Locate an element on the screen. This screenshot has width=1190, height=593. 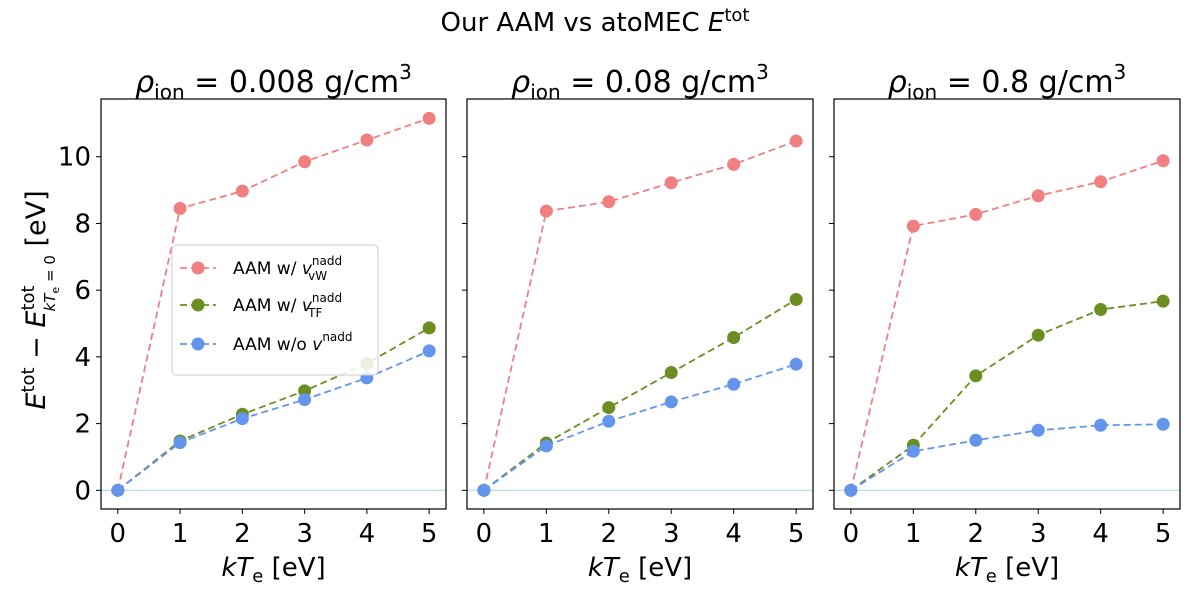
panel-title: ρion = 0.008 g/cm3 is located at coordinates (273, 82).